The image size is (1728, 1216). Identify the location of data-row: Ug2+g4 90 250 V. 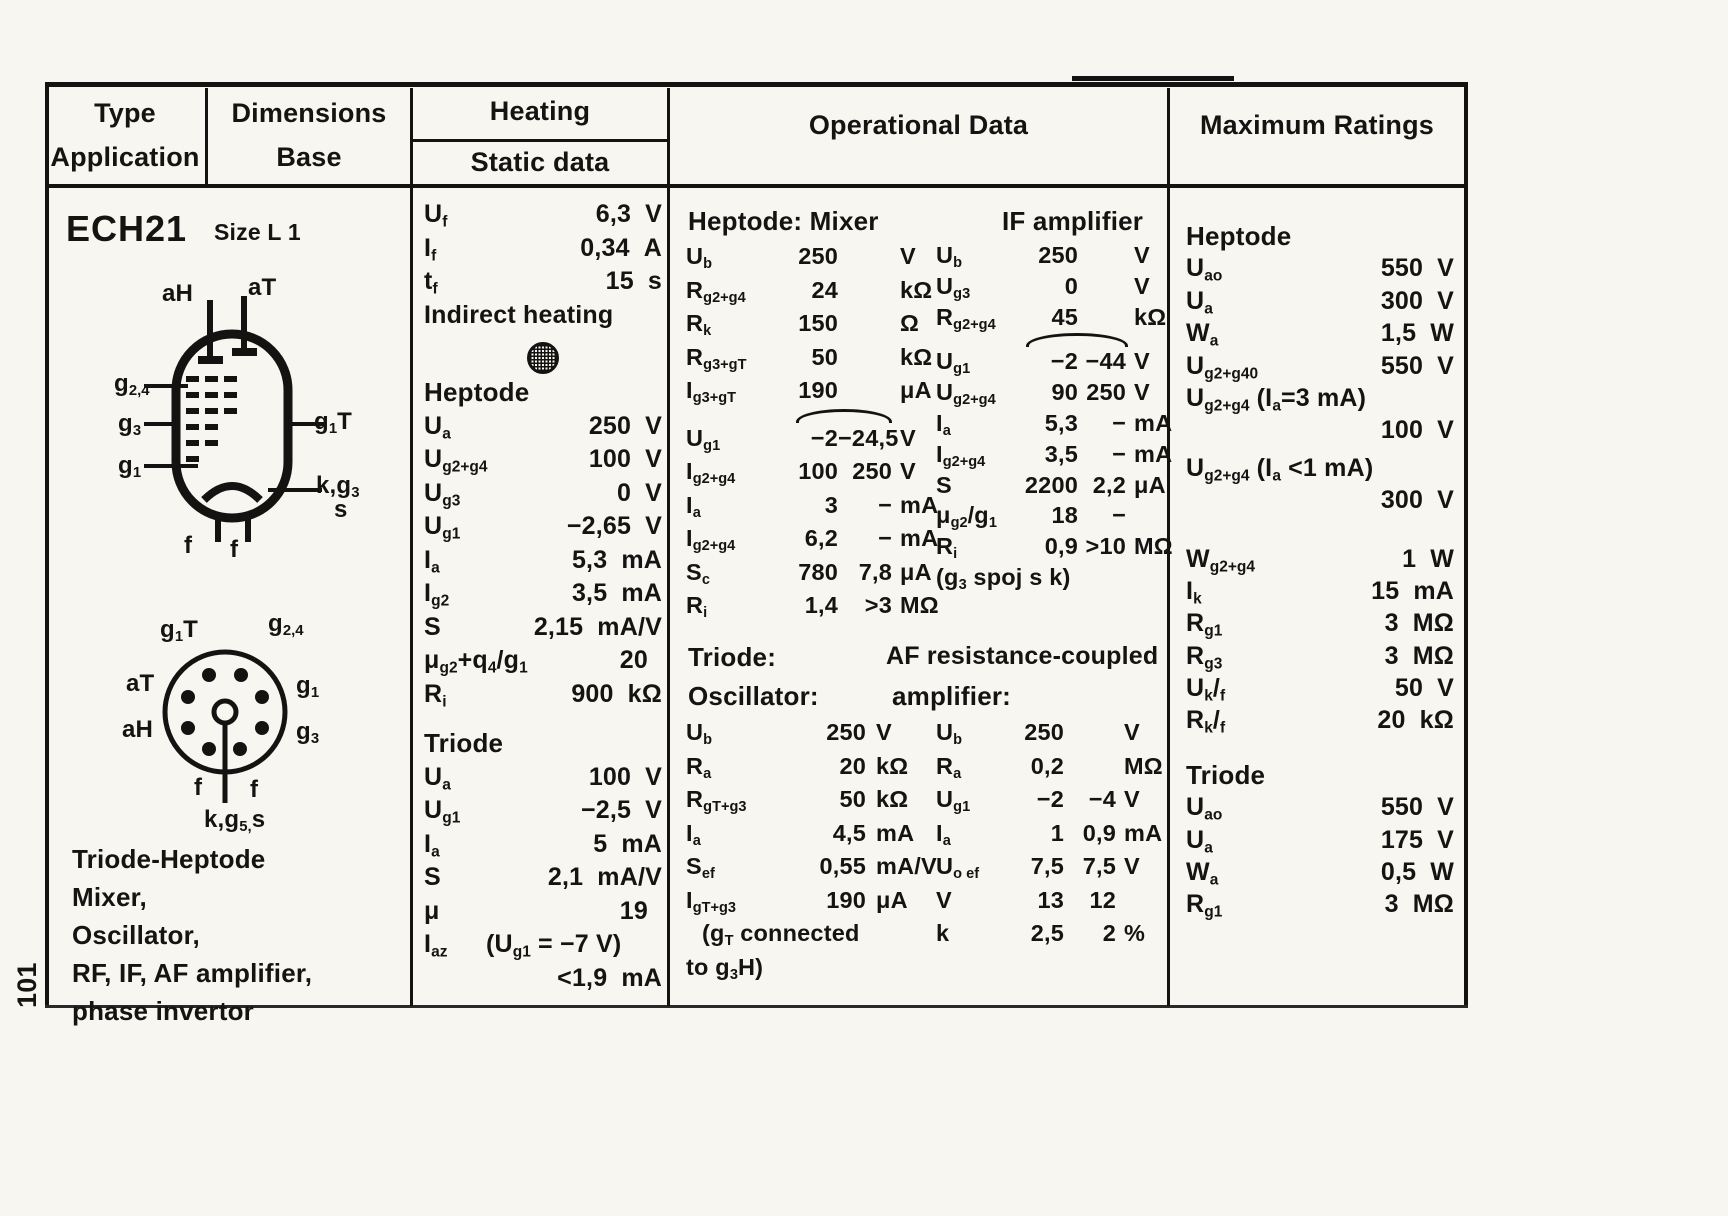
(1052, 392).